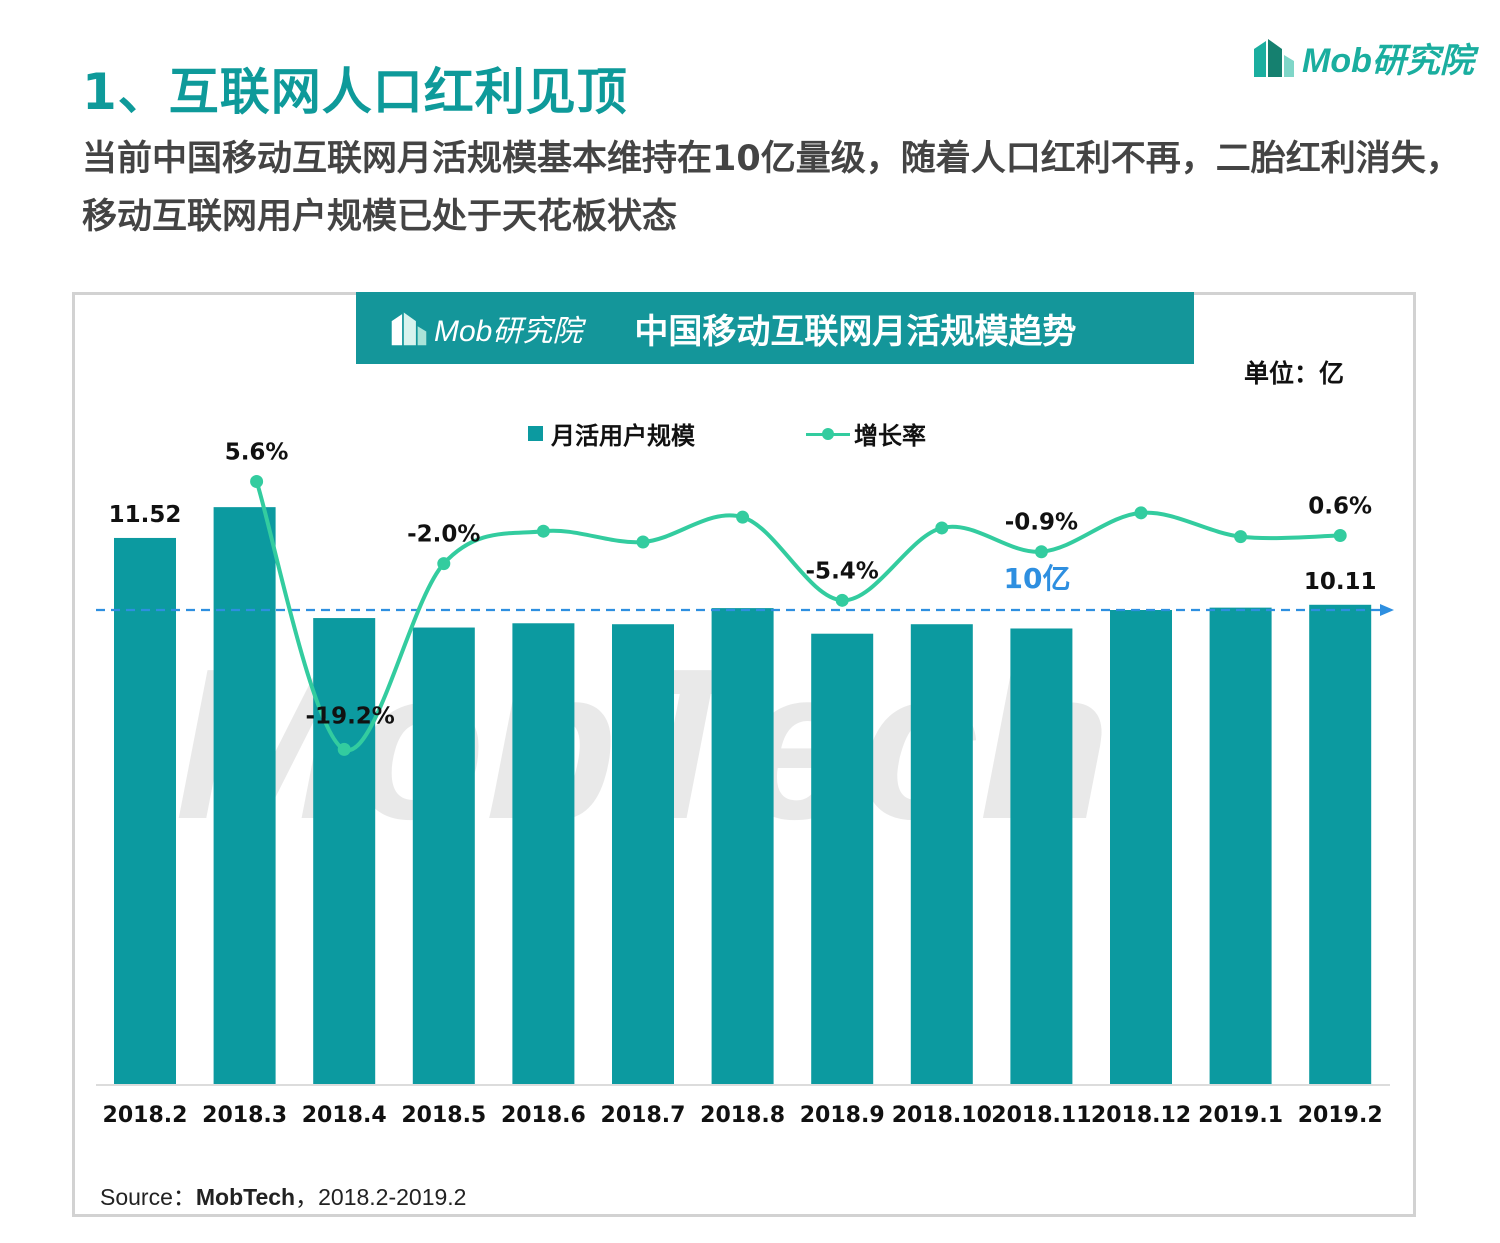 The image size is (1500, 1243). Describe the element at coordinates (1388, 60) in the screenshot. I see `logo-text: Mob研究院` at that location.